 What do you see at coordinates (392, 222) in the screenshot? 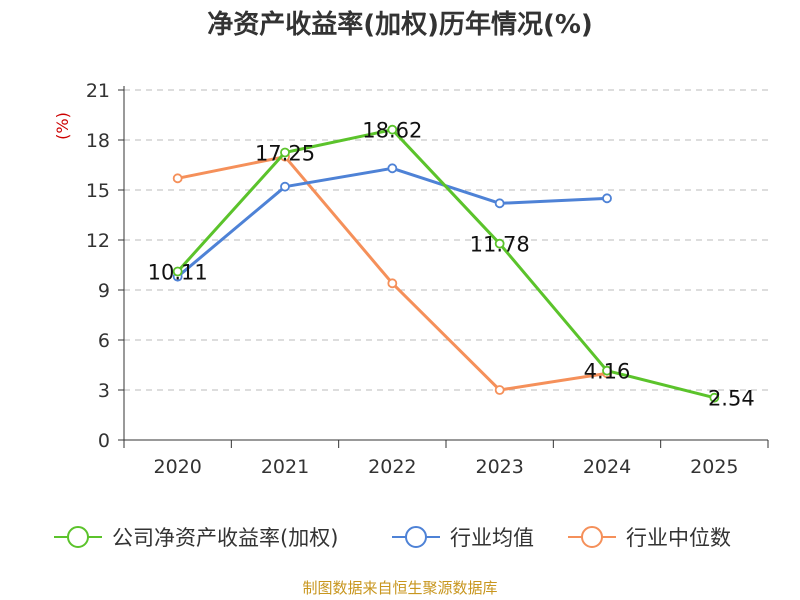
I see `series-line` at bounding box center [392, 222].